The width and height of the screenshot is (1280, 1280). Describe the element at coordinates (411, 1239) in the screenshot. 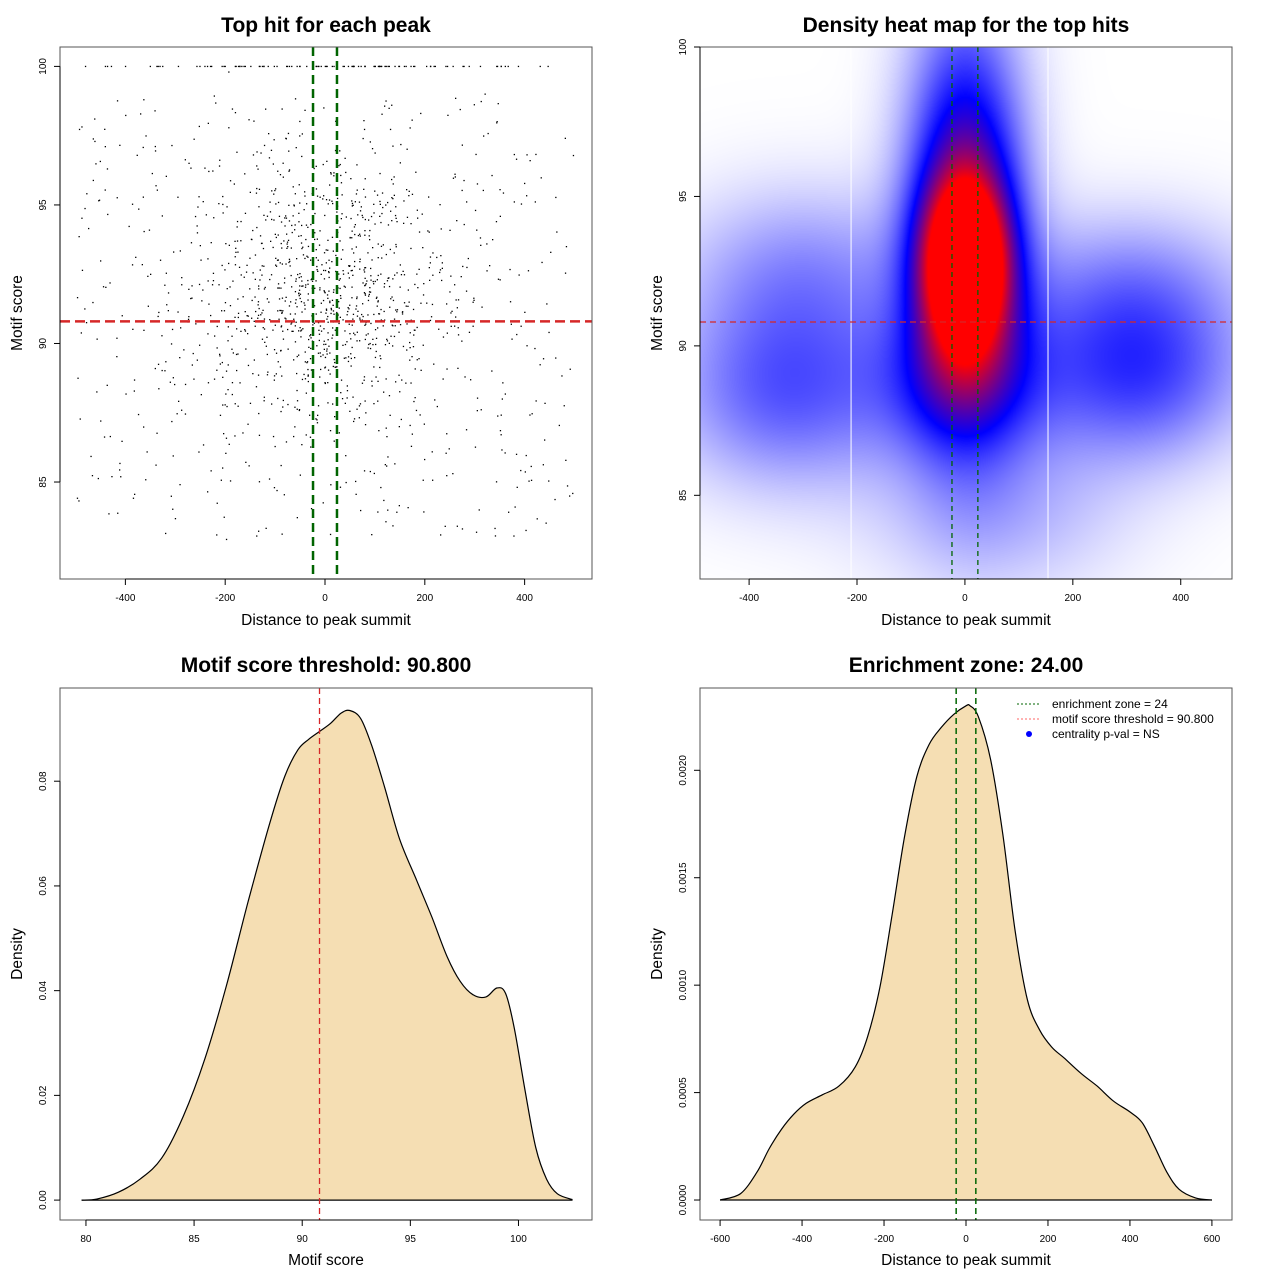

I see `x-tick-label: 95` at that location.